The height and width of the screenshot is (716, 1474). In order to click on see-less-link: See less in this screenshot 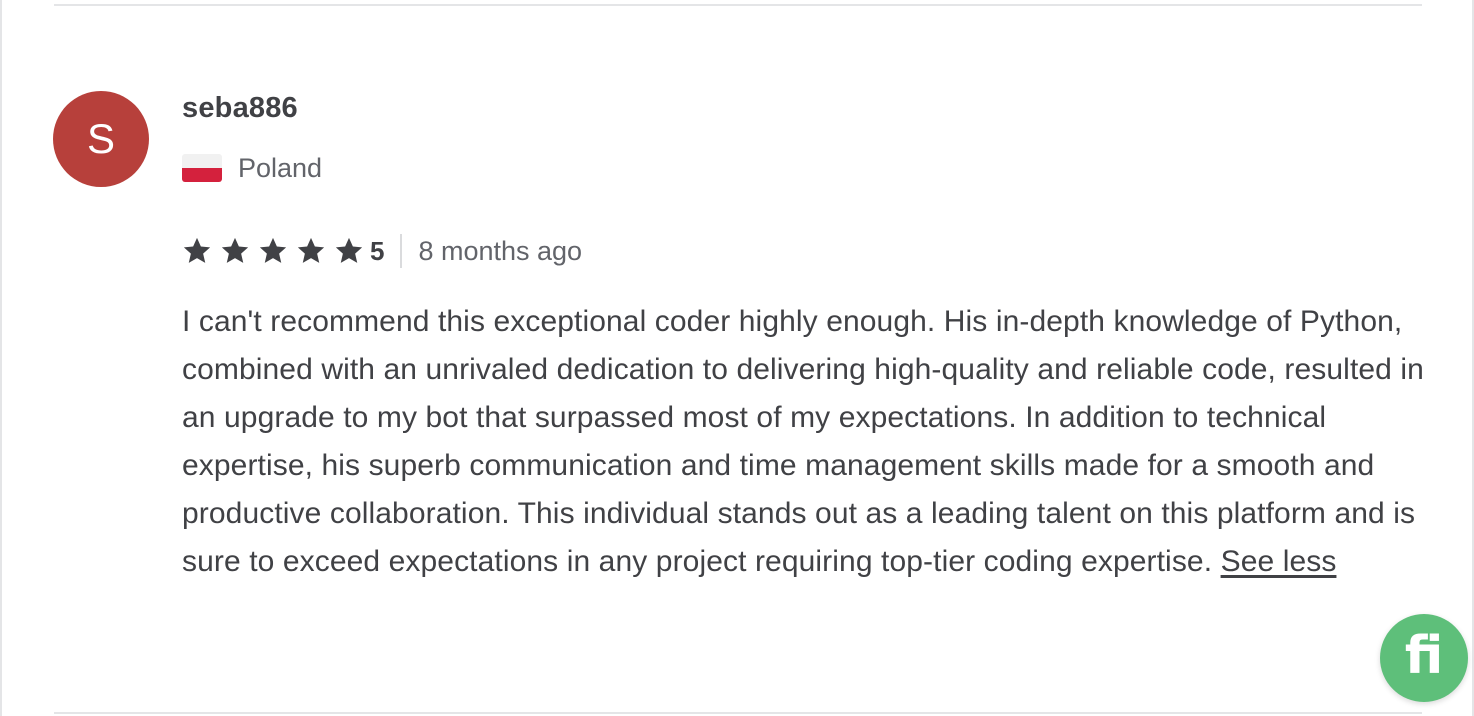, I will do `click(1278, 561)`.